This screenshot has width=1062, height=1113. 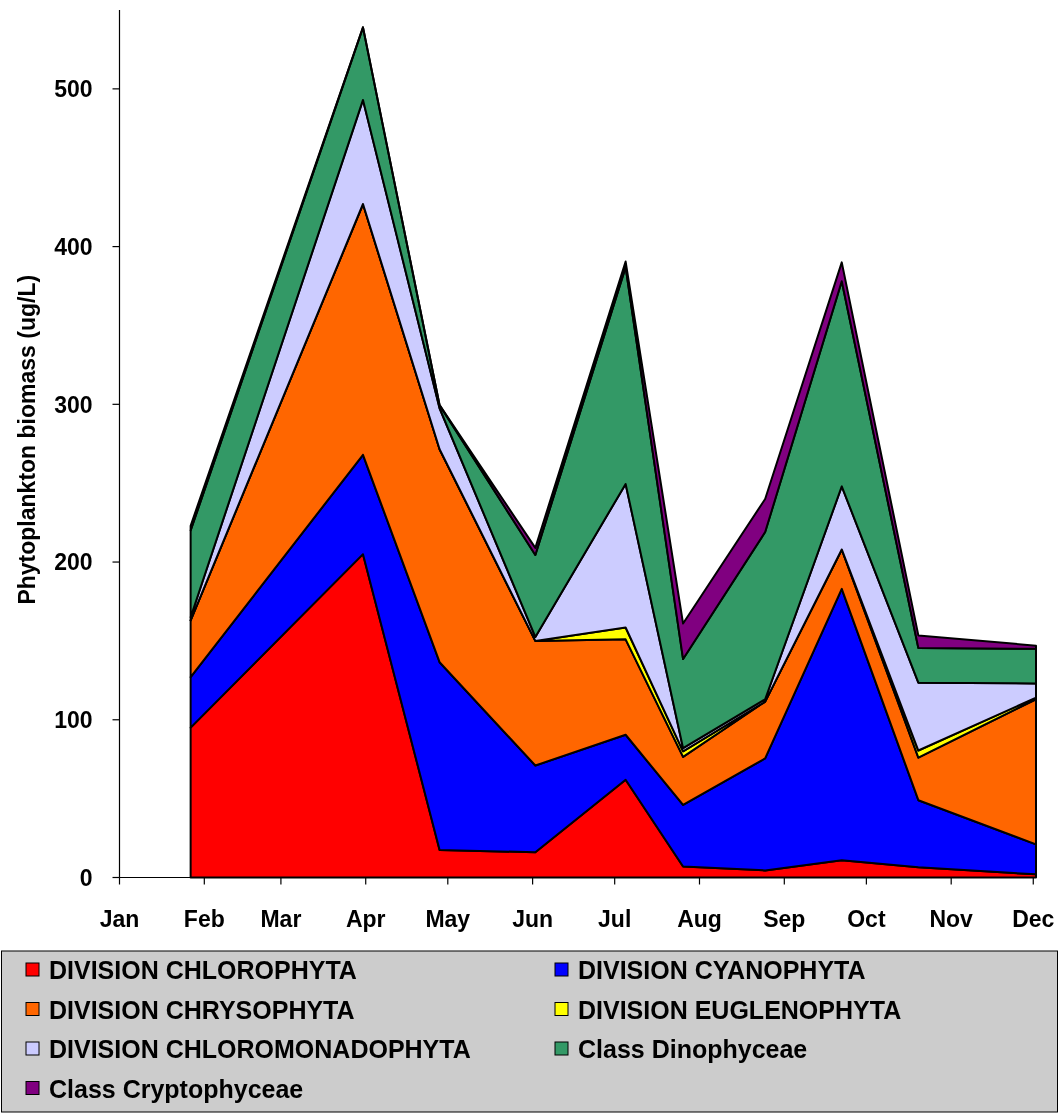 I want to click on legend-label: DIVISION CHLOROMONADOPHYTA, so click(x=260, y=1049).